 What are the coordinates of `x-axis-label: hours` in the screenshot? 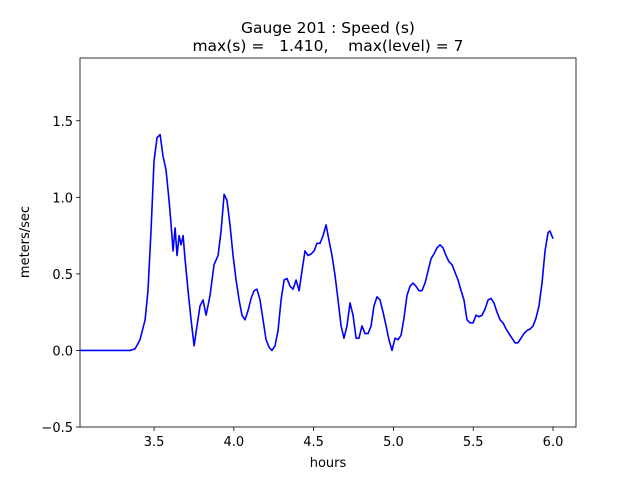 It's located at (328, 463).